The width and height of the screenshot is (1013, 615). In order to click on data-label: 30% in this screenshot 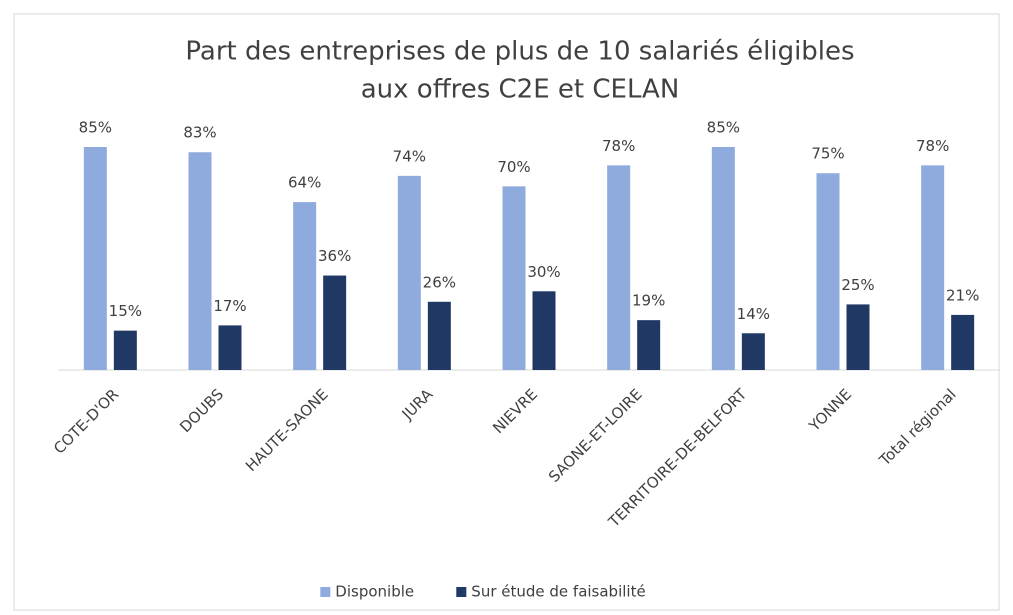, I will do `click(543, 272)`.